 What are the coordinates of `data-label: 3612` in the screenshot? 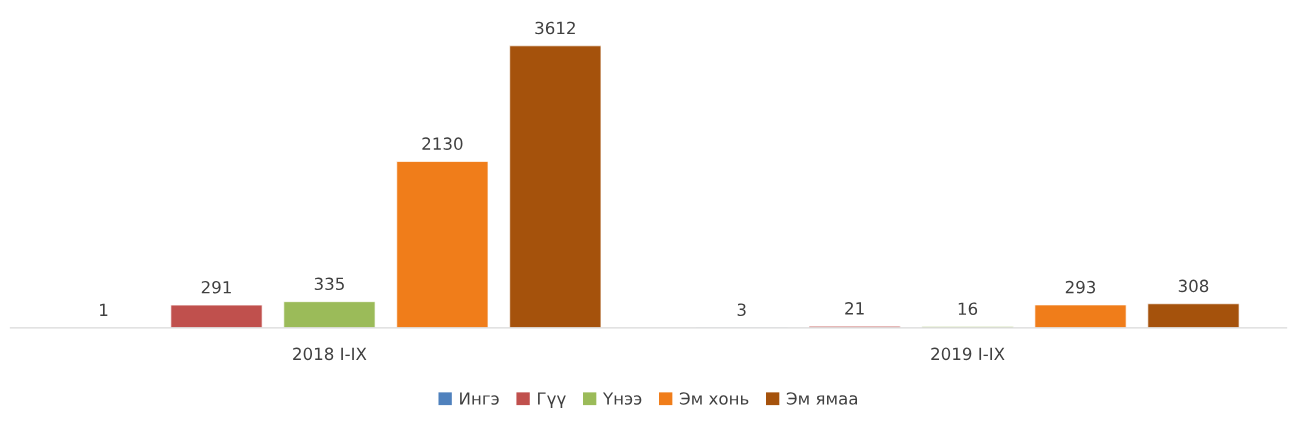 It's located at (555, 28).